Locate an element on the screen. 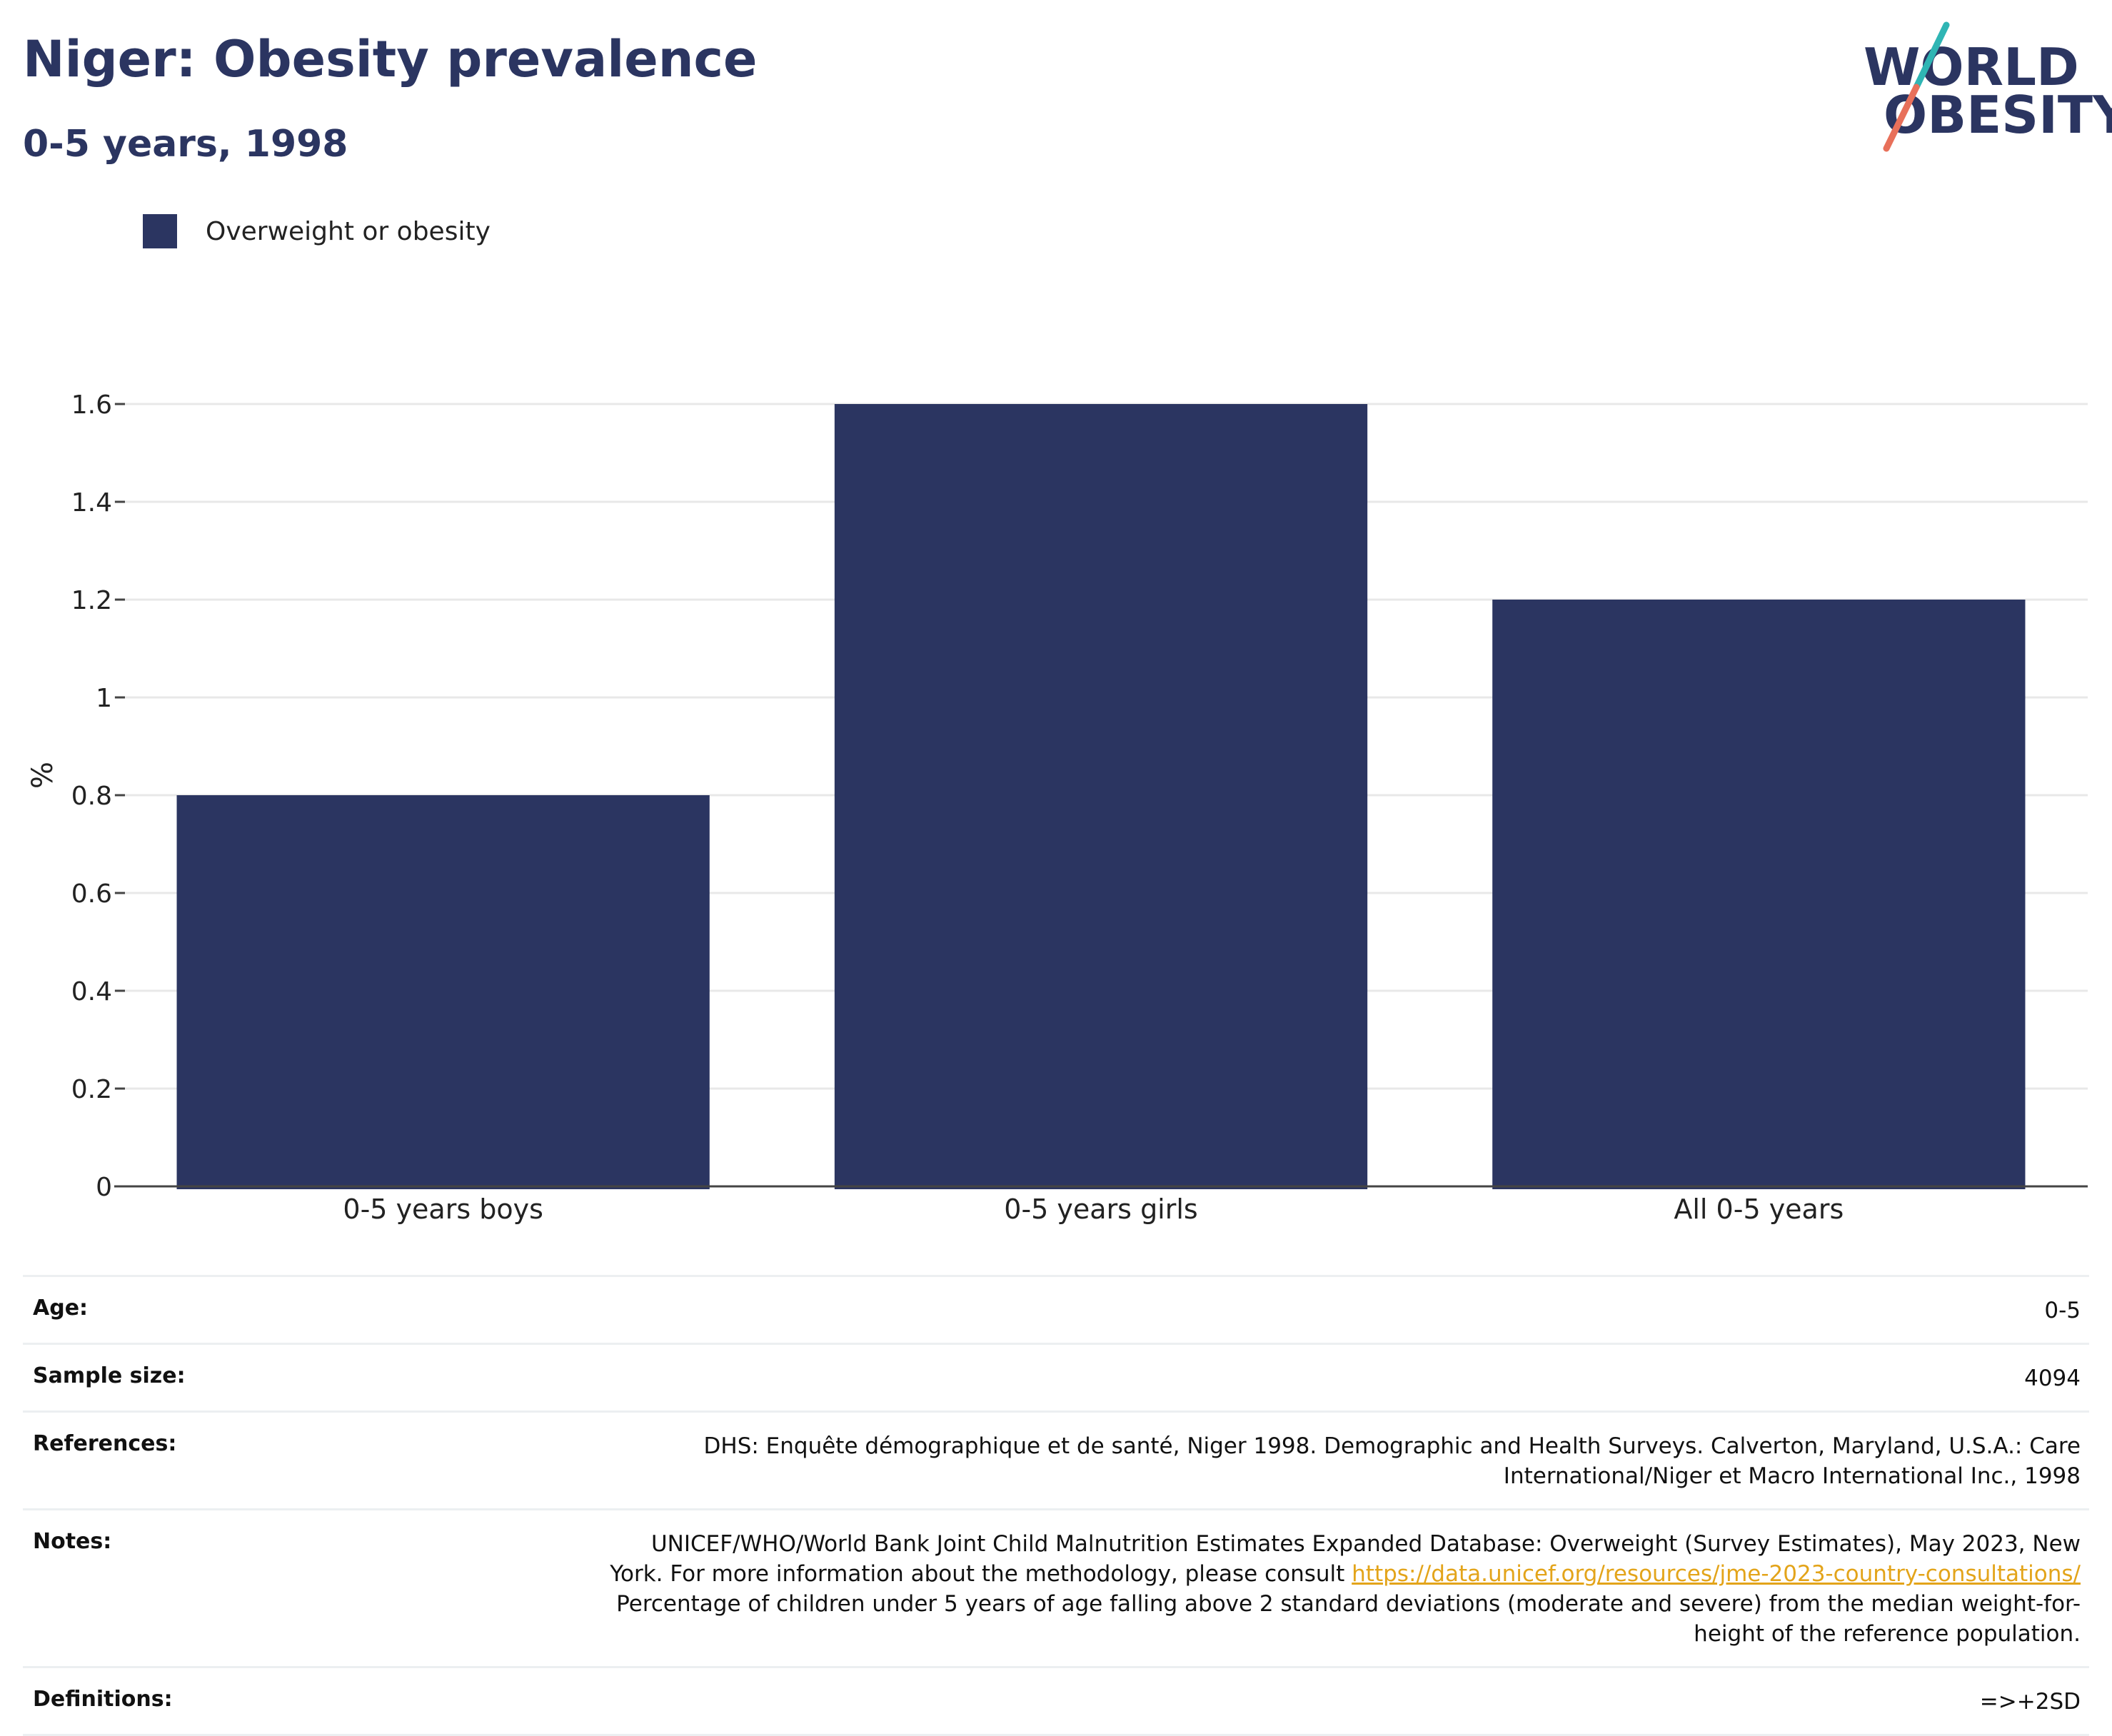 The width and height of the screenshot is (2112, 1736). y-tick-label: 0.6 is located at coordinates (92, 894).